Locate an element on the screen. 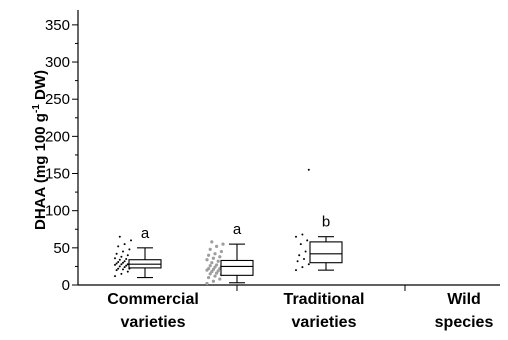  category-label: Commercial is located at coordinates (153, 299).